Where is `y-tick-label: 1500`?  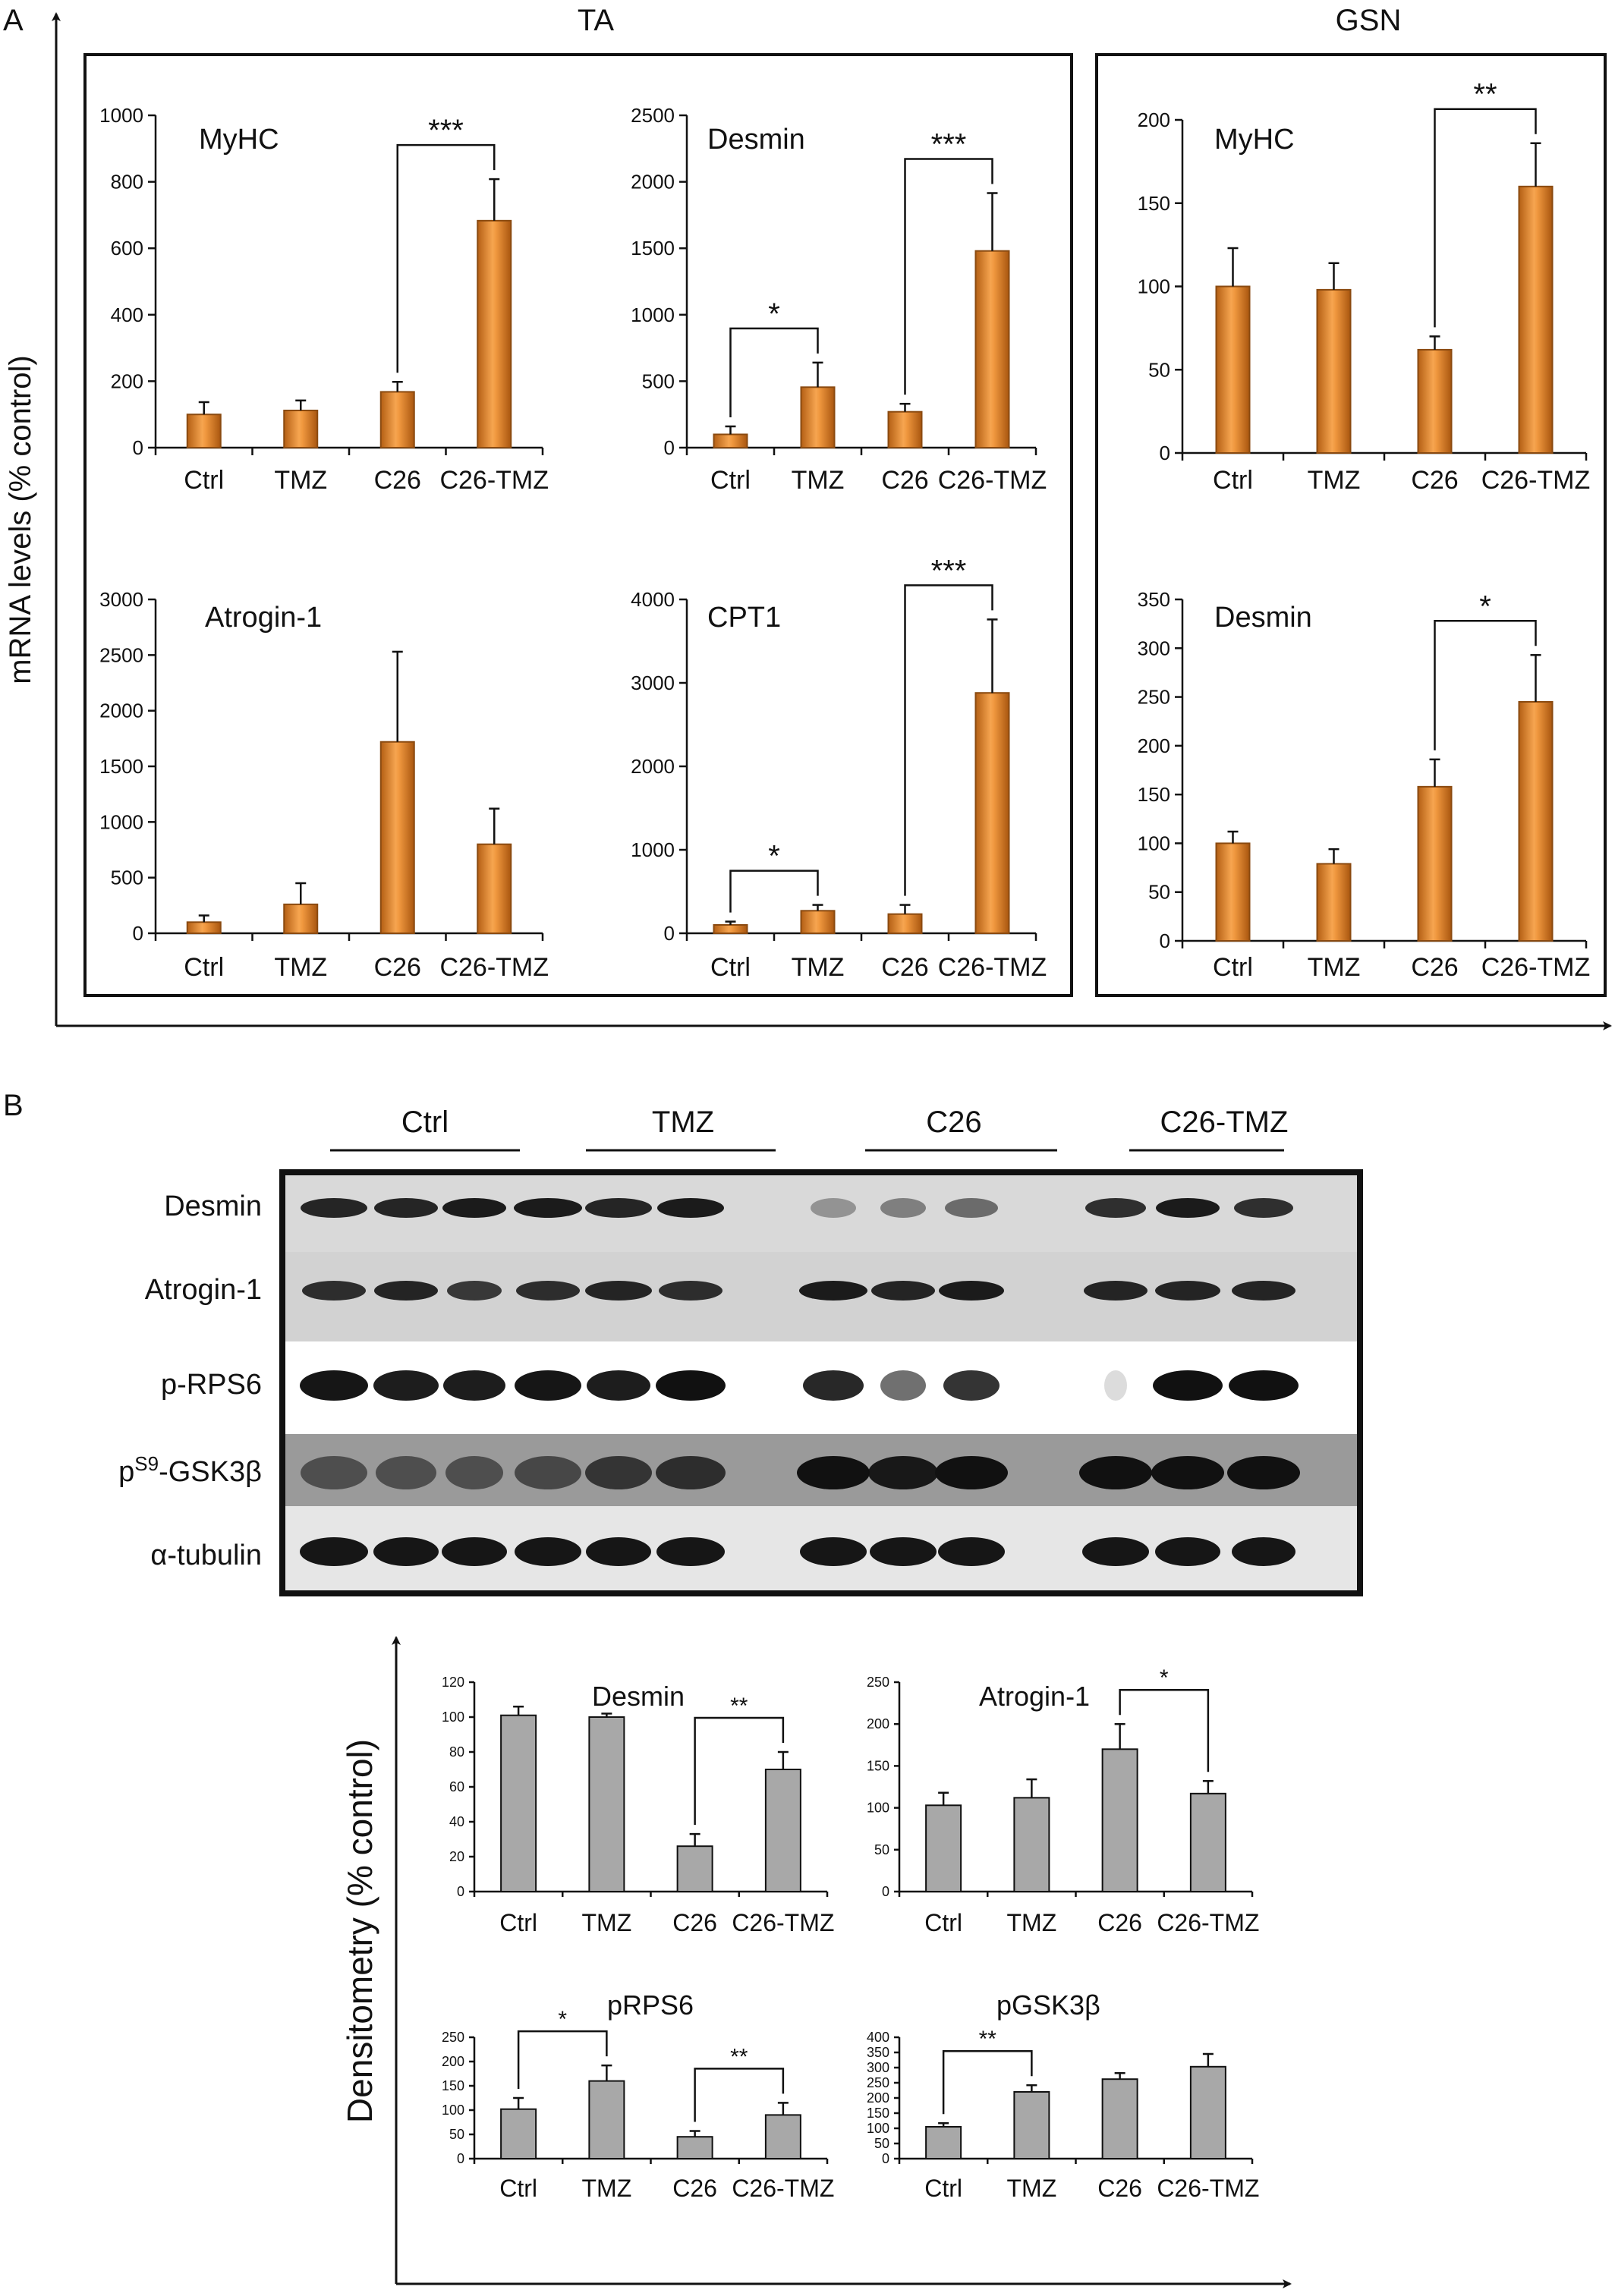
y-tick-label: 1500 is located at coordinates (121, 766).